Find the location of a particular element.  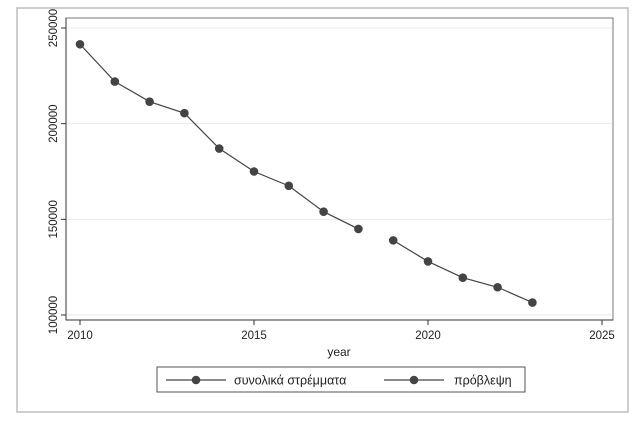

x-tick-label: 2025 is located at coordinates (602, 336).